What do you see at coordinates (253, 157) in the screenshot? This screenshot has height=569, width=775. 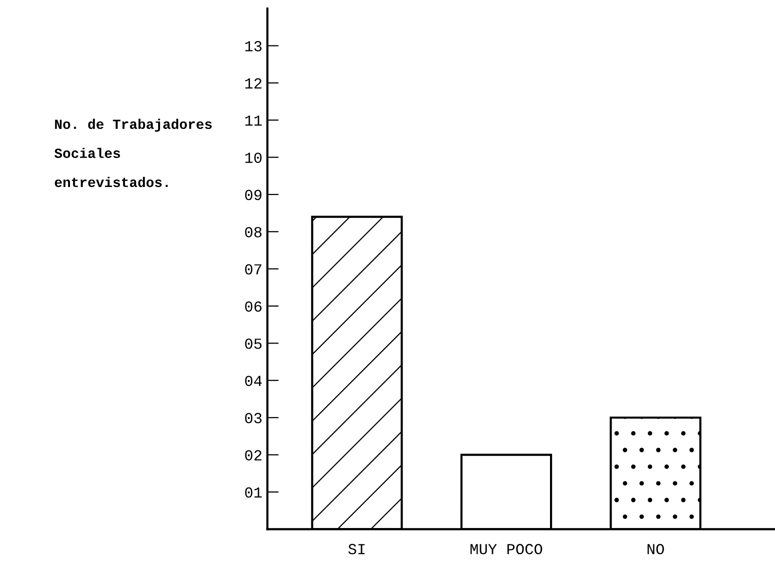 I see `y-tick-label: 10` at bounding box center [253, 157].